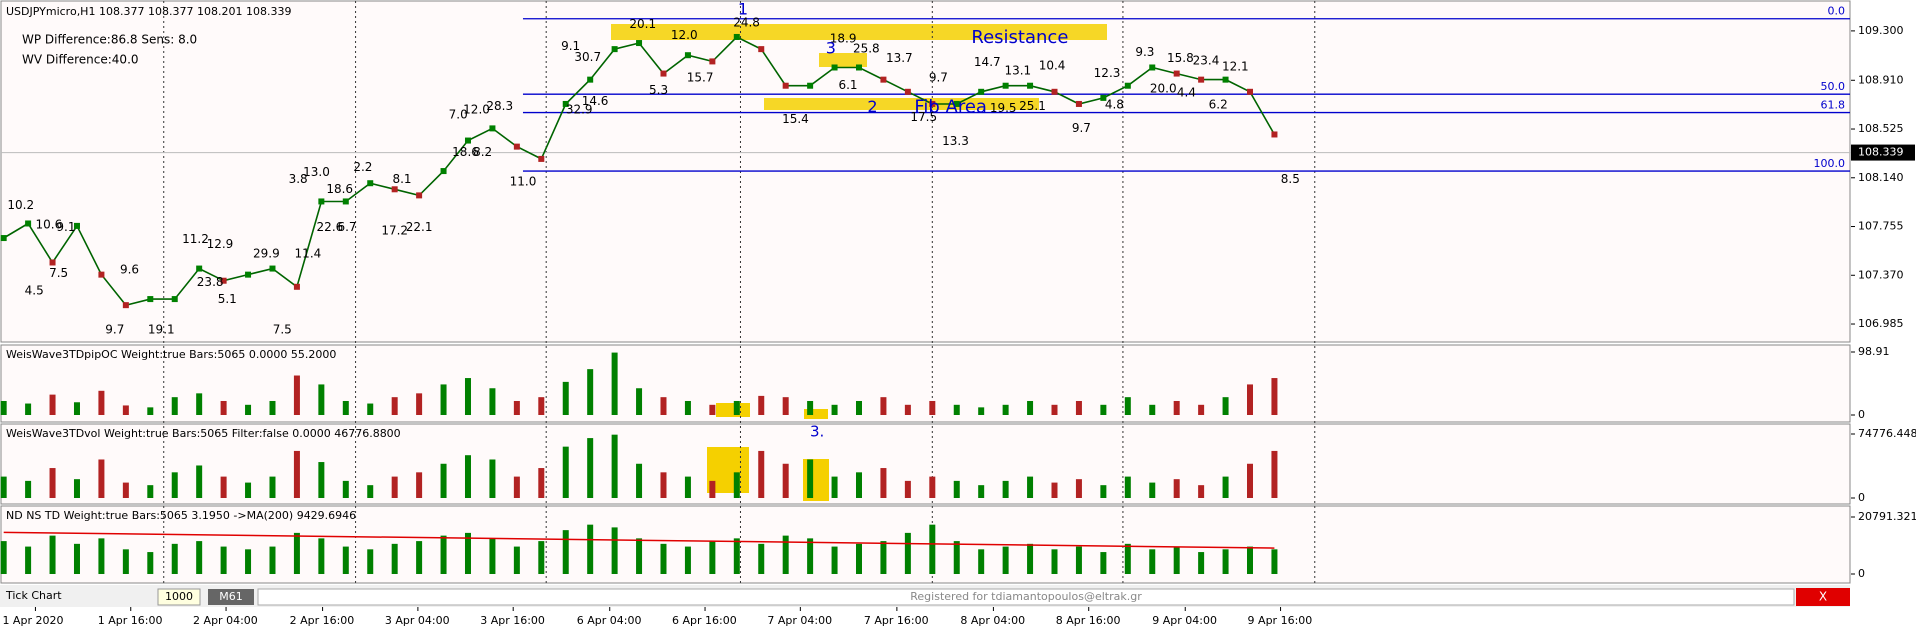 Image resolution: width=1916 pixels, height=633 pixels. What do you see at coordinates (1883, 152) in the screenshot?
I see `last-price-box` at bounding box center [1883, 152].